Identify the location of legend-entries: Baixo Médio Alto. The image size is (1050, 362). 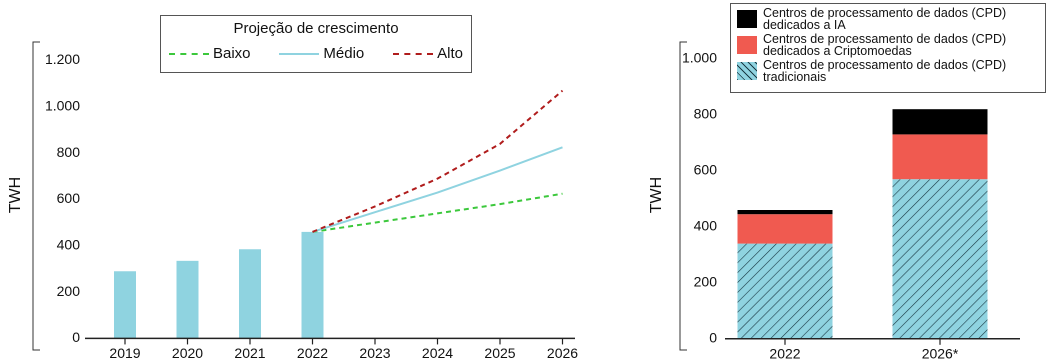
(316, 53).